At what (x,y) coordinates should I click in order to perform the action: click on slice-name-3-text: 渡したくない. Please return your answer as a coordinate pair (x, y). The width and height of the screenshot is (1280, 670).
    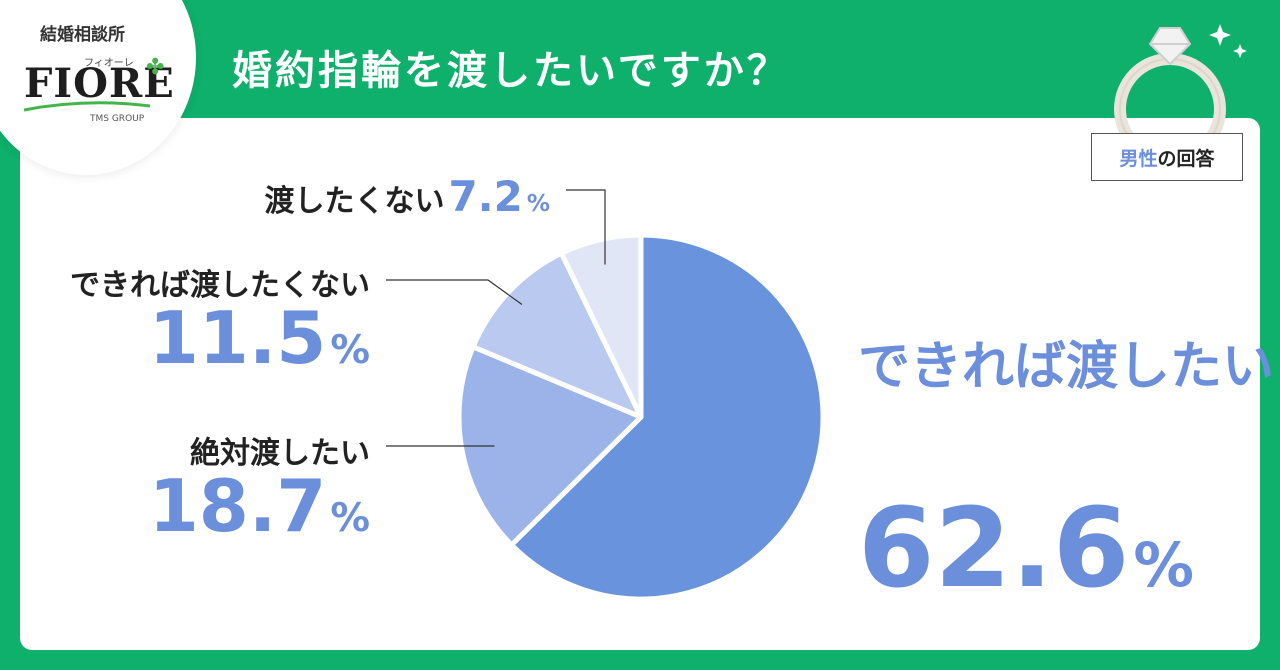
    Looking at the image, I should click on (354, 201).